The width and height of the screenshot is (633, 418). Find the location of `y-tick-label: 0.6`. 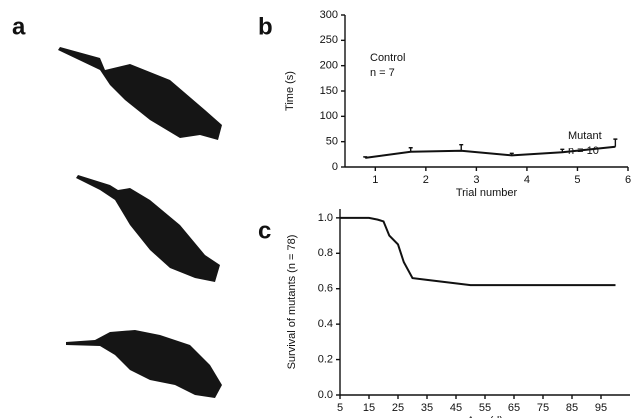

y-tick-label: 0.6 is located at coordinates (325, 289).